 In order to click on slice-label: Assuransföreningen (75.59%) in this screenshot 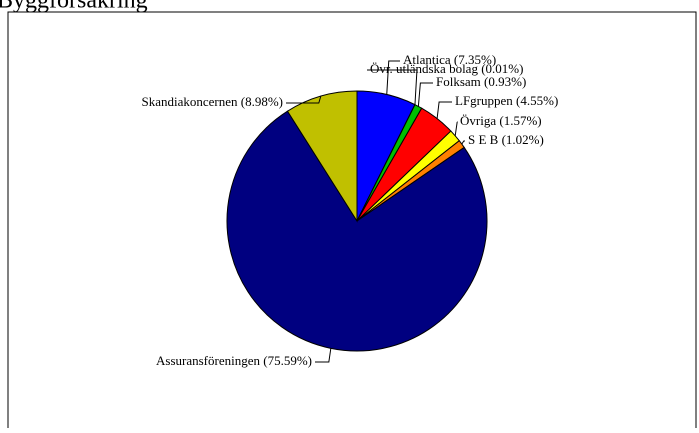, I will do `click(234, 360)`.